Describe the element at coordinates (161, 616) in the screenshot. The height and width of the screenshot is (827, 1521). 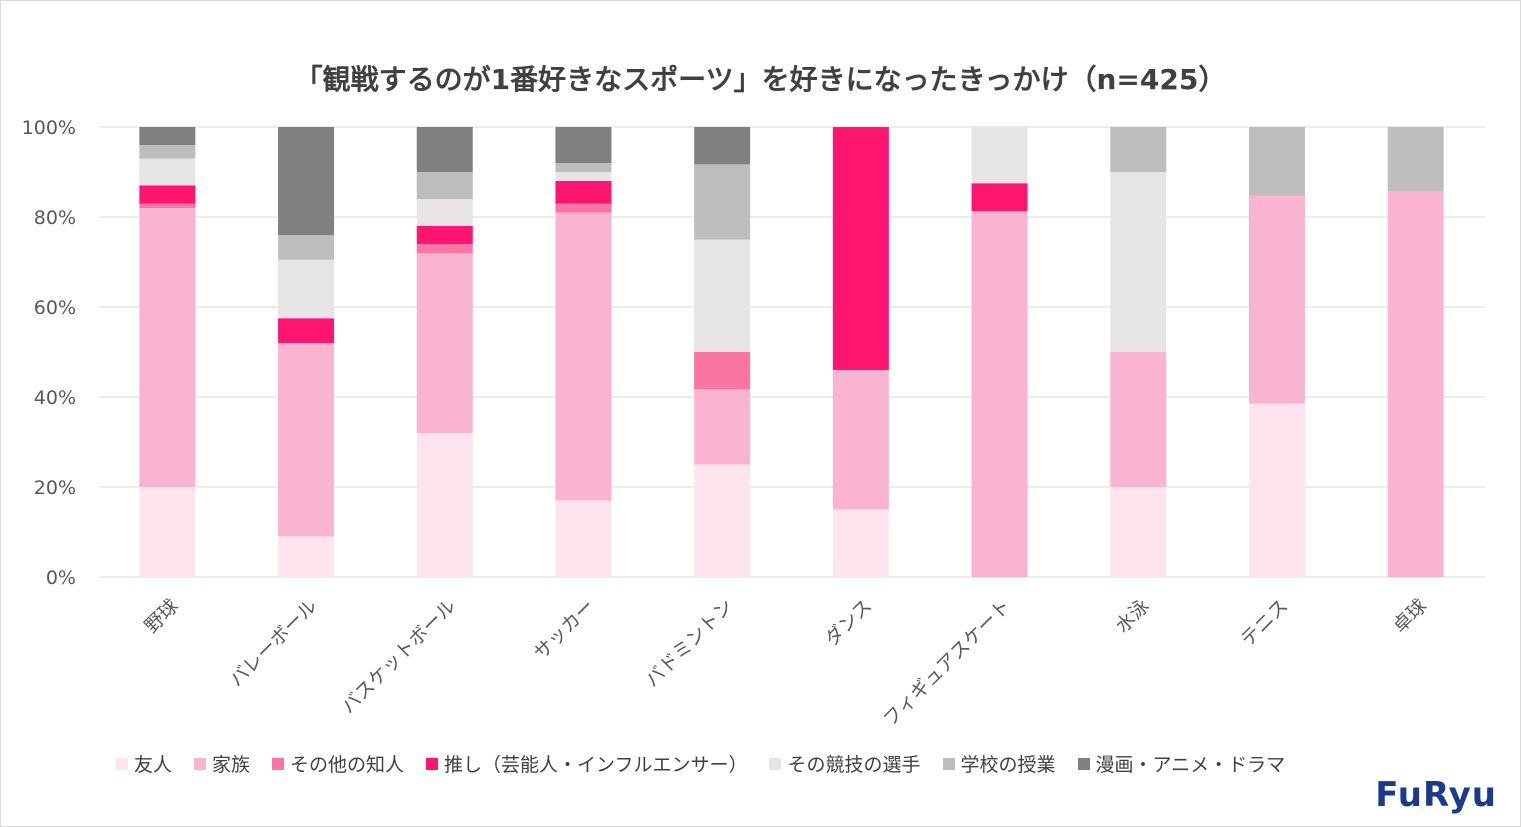
I see `x-tick-label: 野球` at that location.